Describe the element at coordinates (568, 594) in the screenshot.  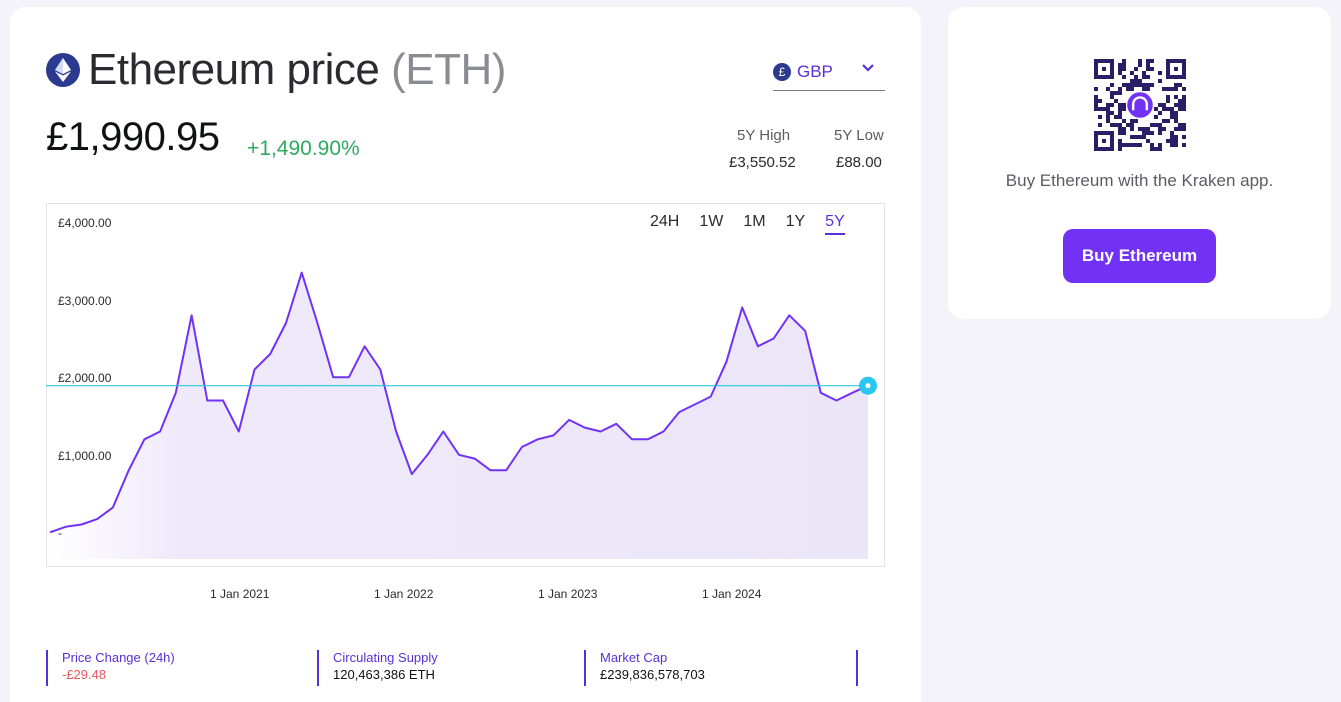
I see `x-tick-label: 1 Jan 2023` at that location.